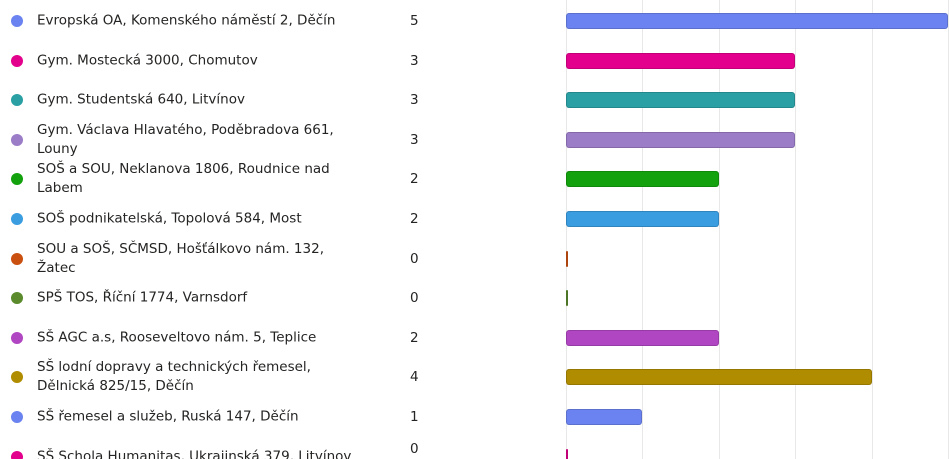 Image resolution: width=949 pixels, height=459 pixels. I want to click on value-label: 5, so click(414, 21).